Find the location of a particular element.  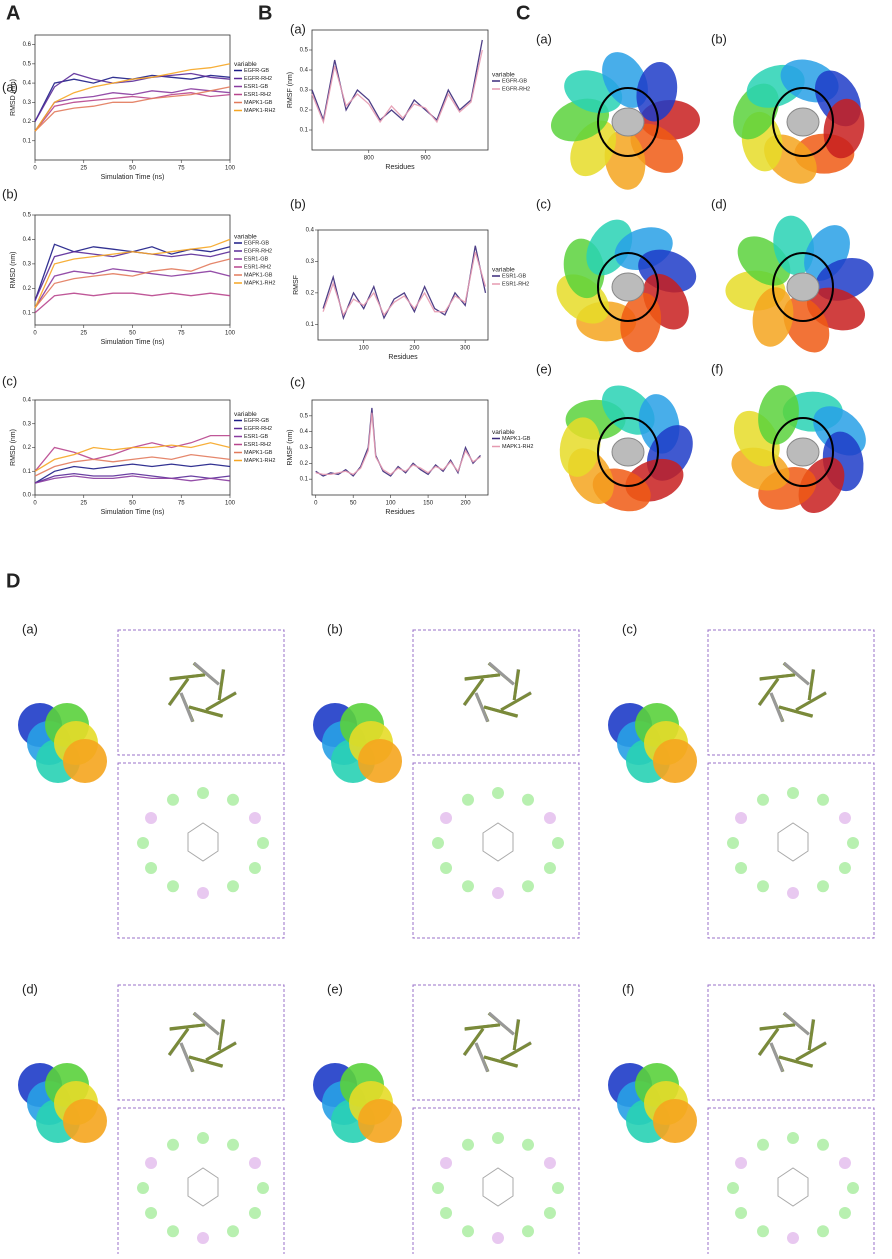

chart-label: (c) is located at coordinates (297, 381).